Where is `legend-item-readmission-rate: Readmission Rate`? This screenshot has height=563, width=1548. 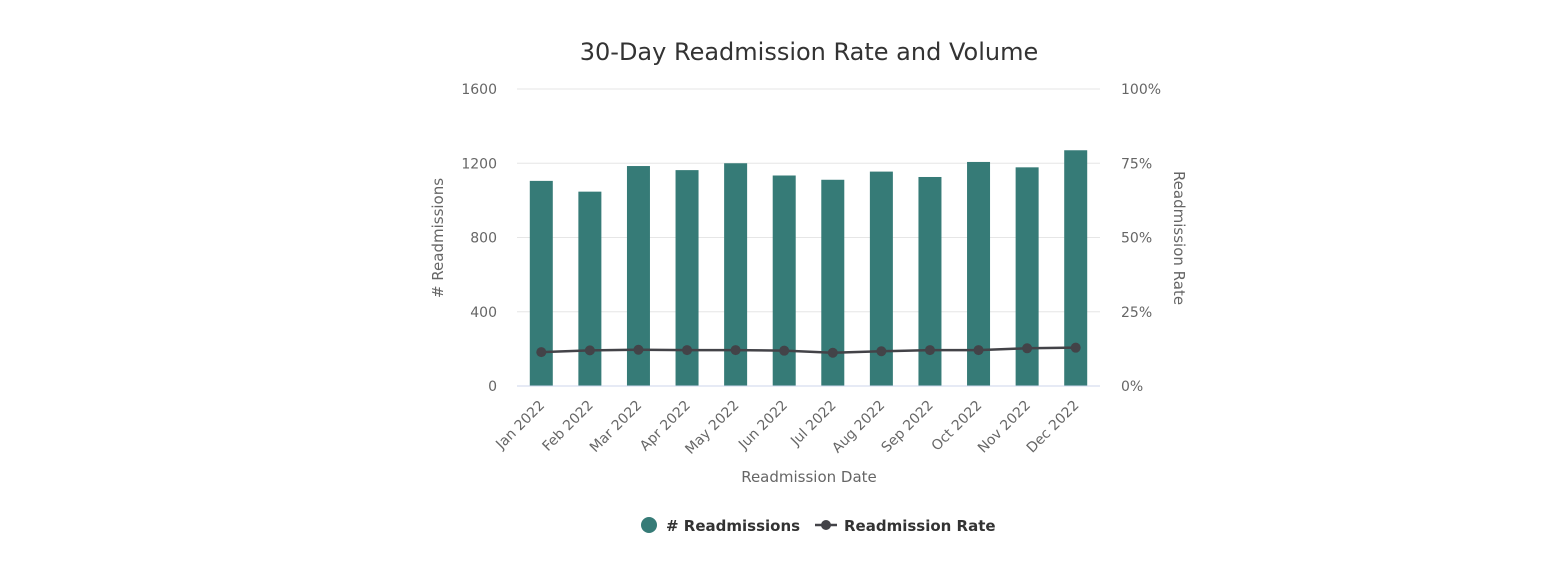 legend-item-readmission-rate: Readmission Rate is located at coordinates (905, 526).